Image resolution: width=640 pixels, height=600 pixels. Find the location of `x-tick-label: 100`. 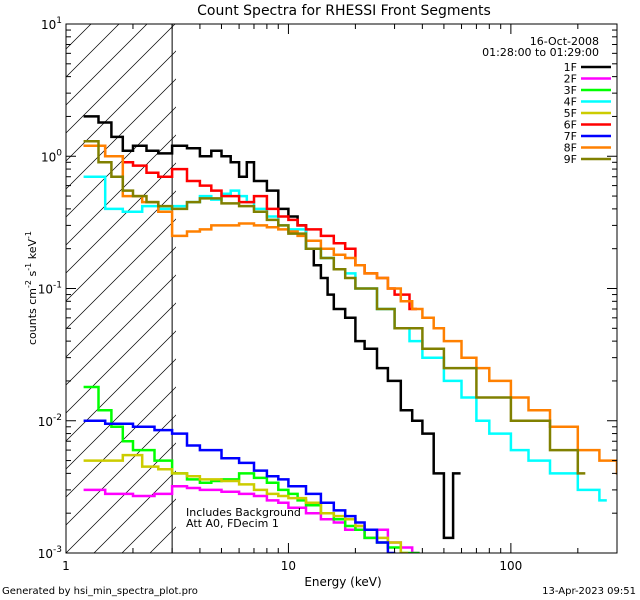

x-tick-label: 100 is located at coordinates (510, 566).